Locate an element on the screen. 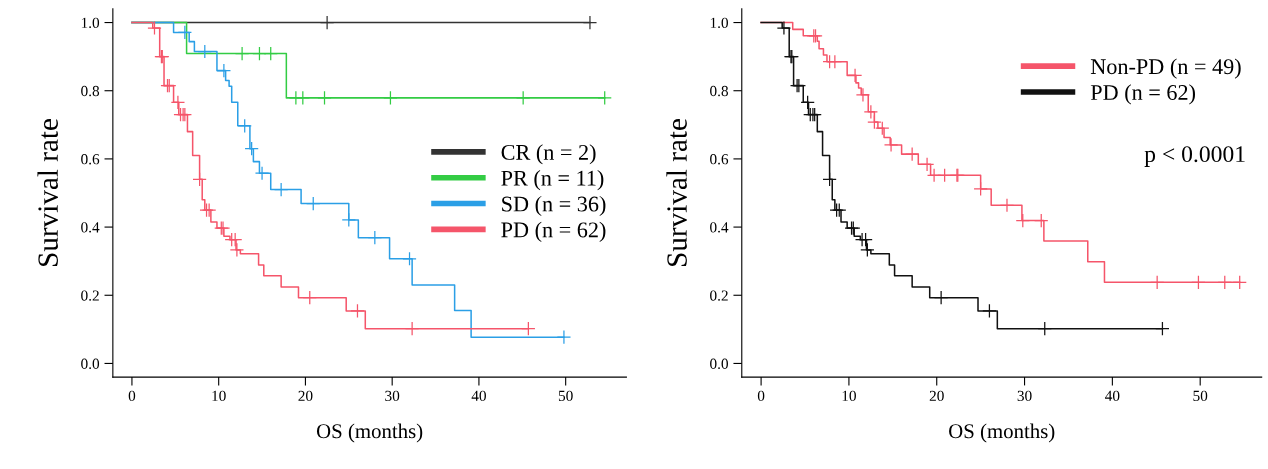  legend-label: Non-PD (n = 49) is located at coordinates (1165, 68).